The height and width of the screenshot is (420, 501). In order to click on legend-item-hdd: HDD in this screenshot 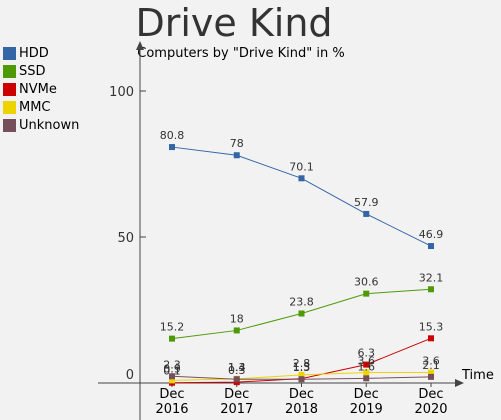, I will do `click(41, 53)`.